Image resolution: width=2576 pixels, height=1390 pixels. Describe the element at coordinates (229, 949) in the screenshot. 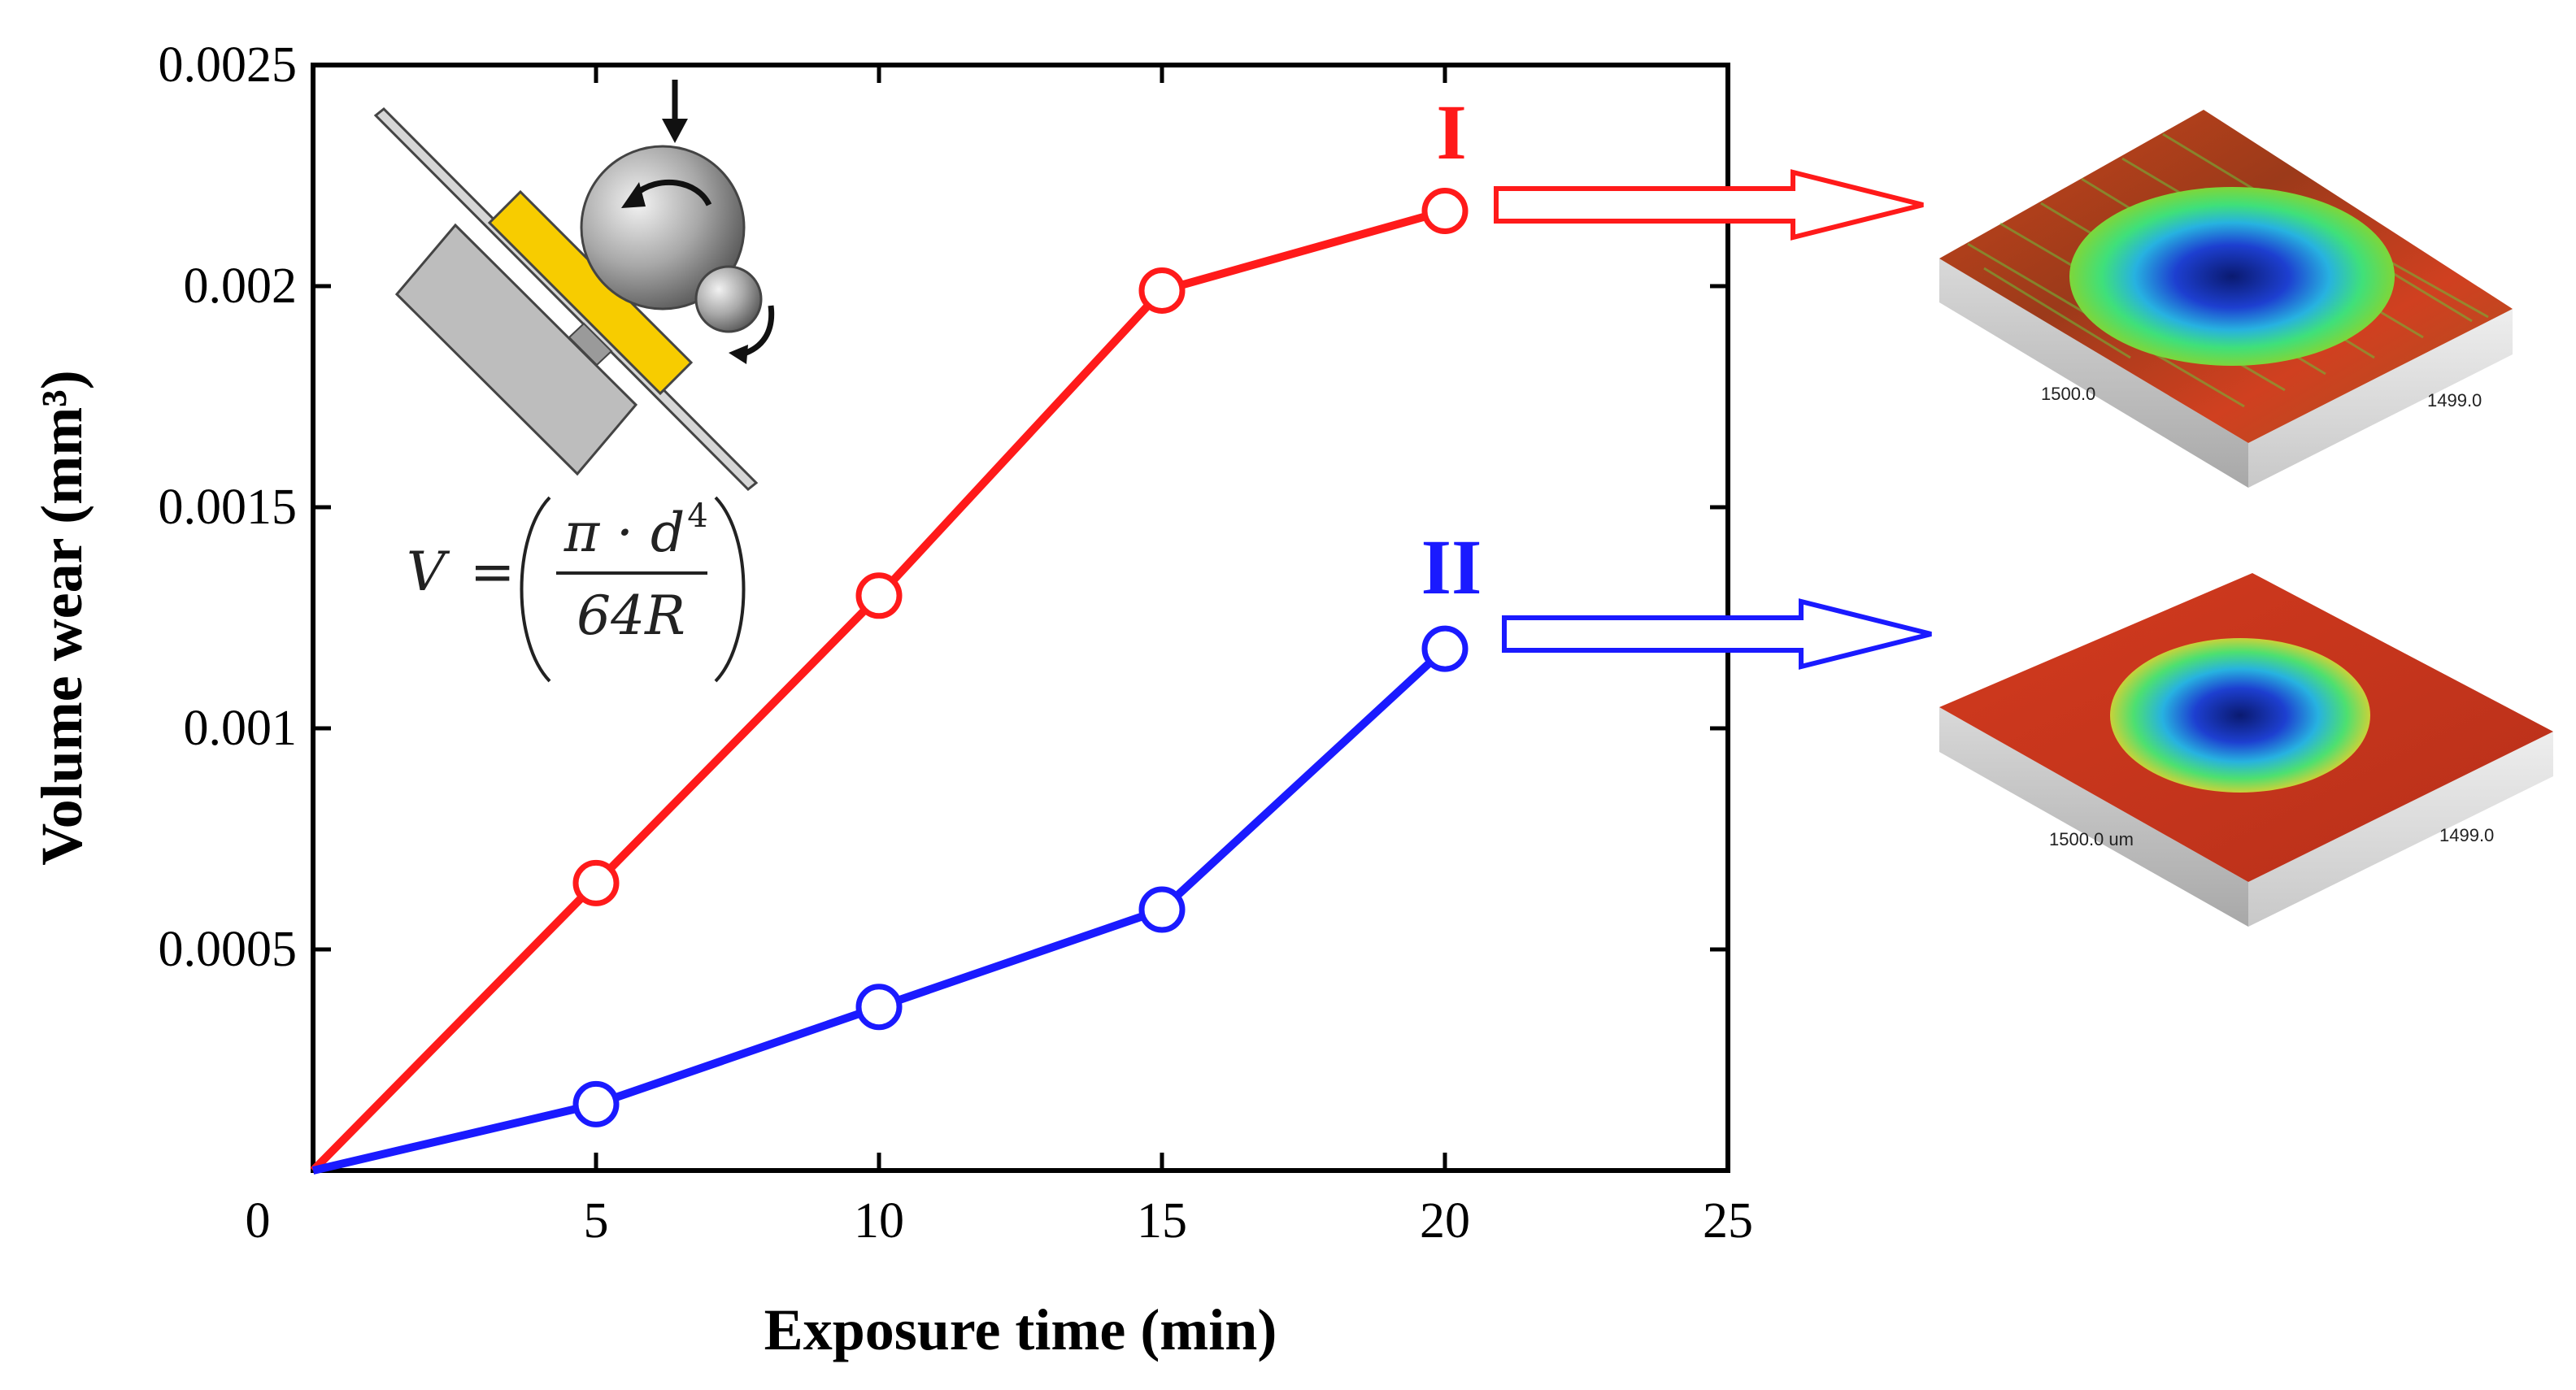

I see `y-tick-label: 0.0005` at that location.